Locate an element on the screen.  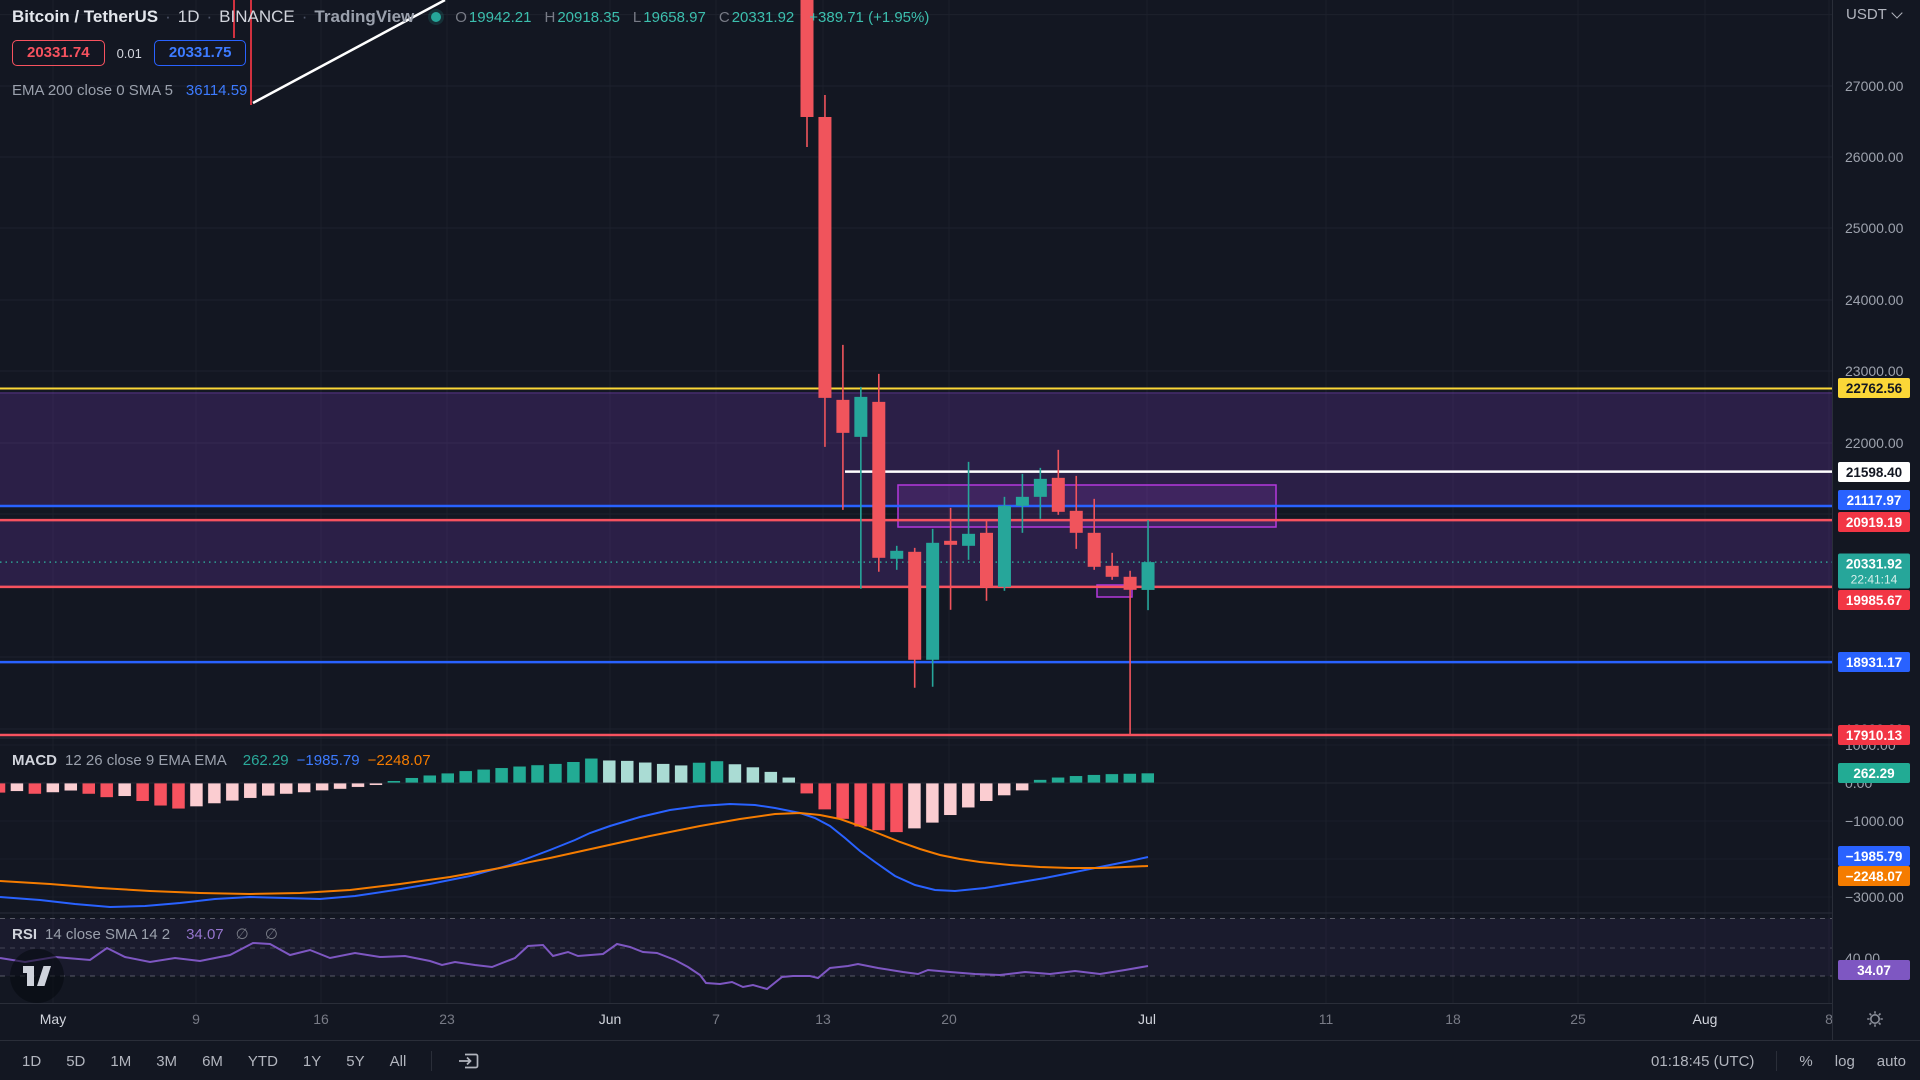
bar-countdown: 22:41:14 is located at coordinates (1874, 579).